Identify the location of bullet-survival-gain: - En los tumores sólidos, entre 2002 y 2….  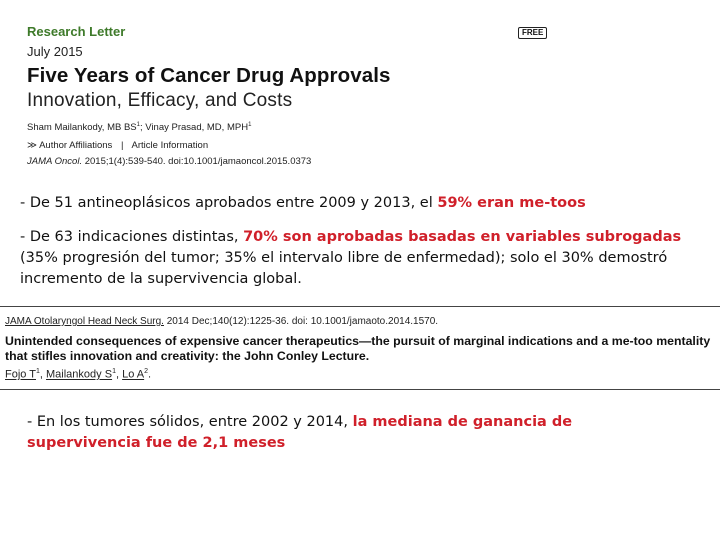
(357, 433).